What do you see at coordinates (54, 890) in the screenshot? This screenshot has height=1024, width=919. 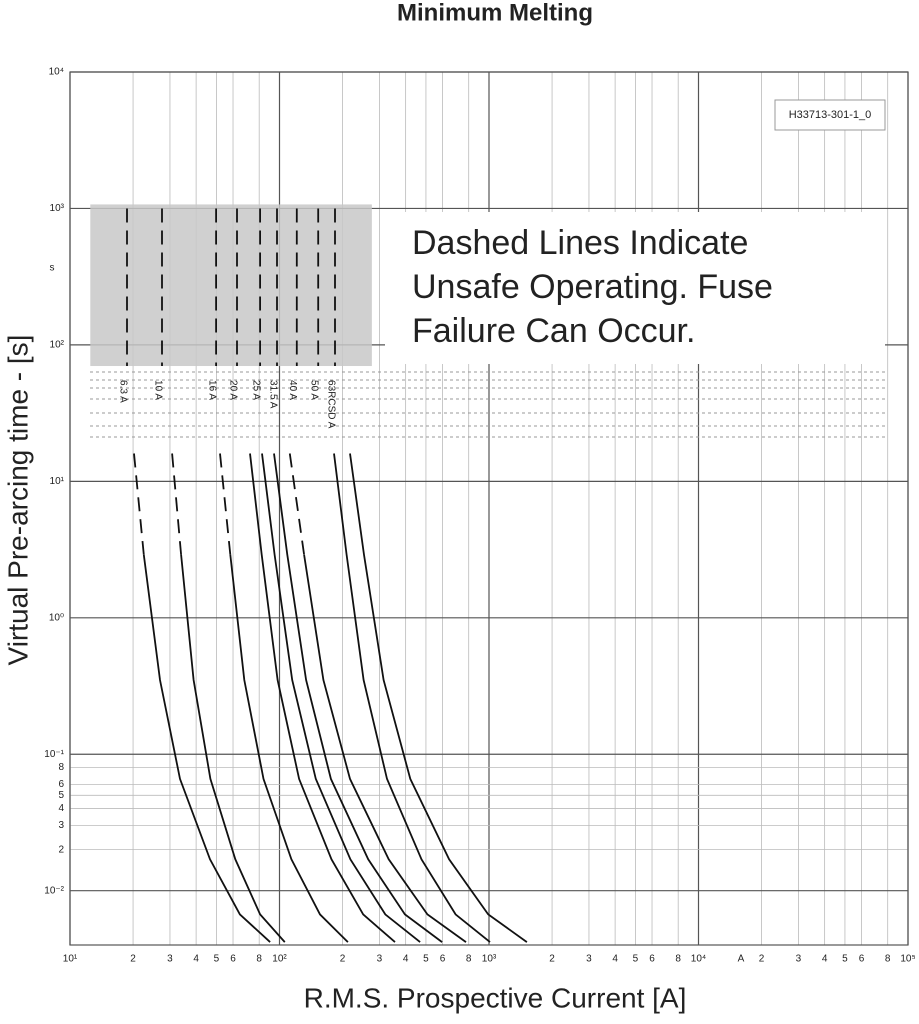 I see `y-tick-label: 10⁻²` at bounding box center [54, 890].